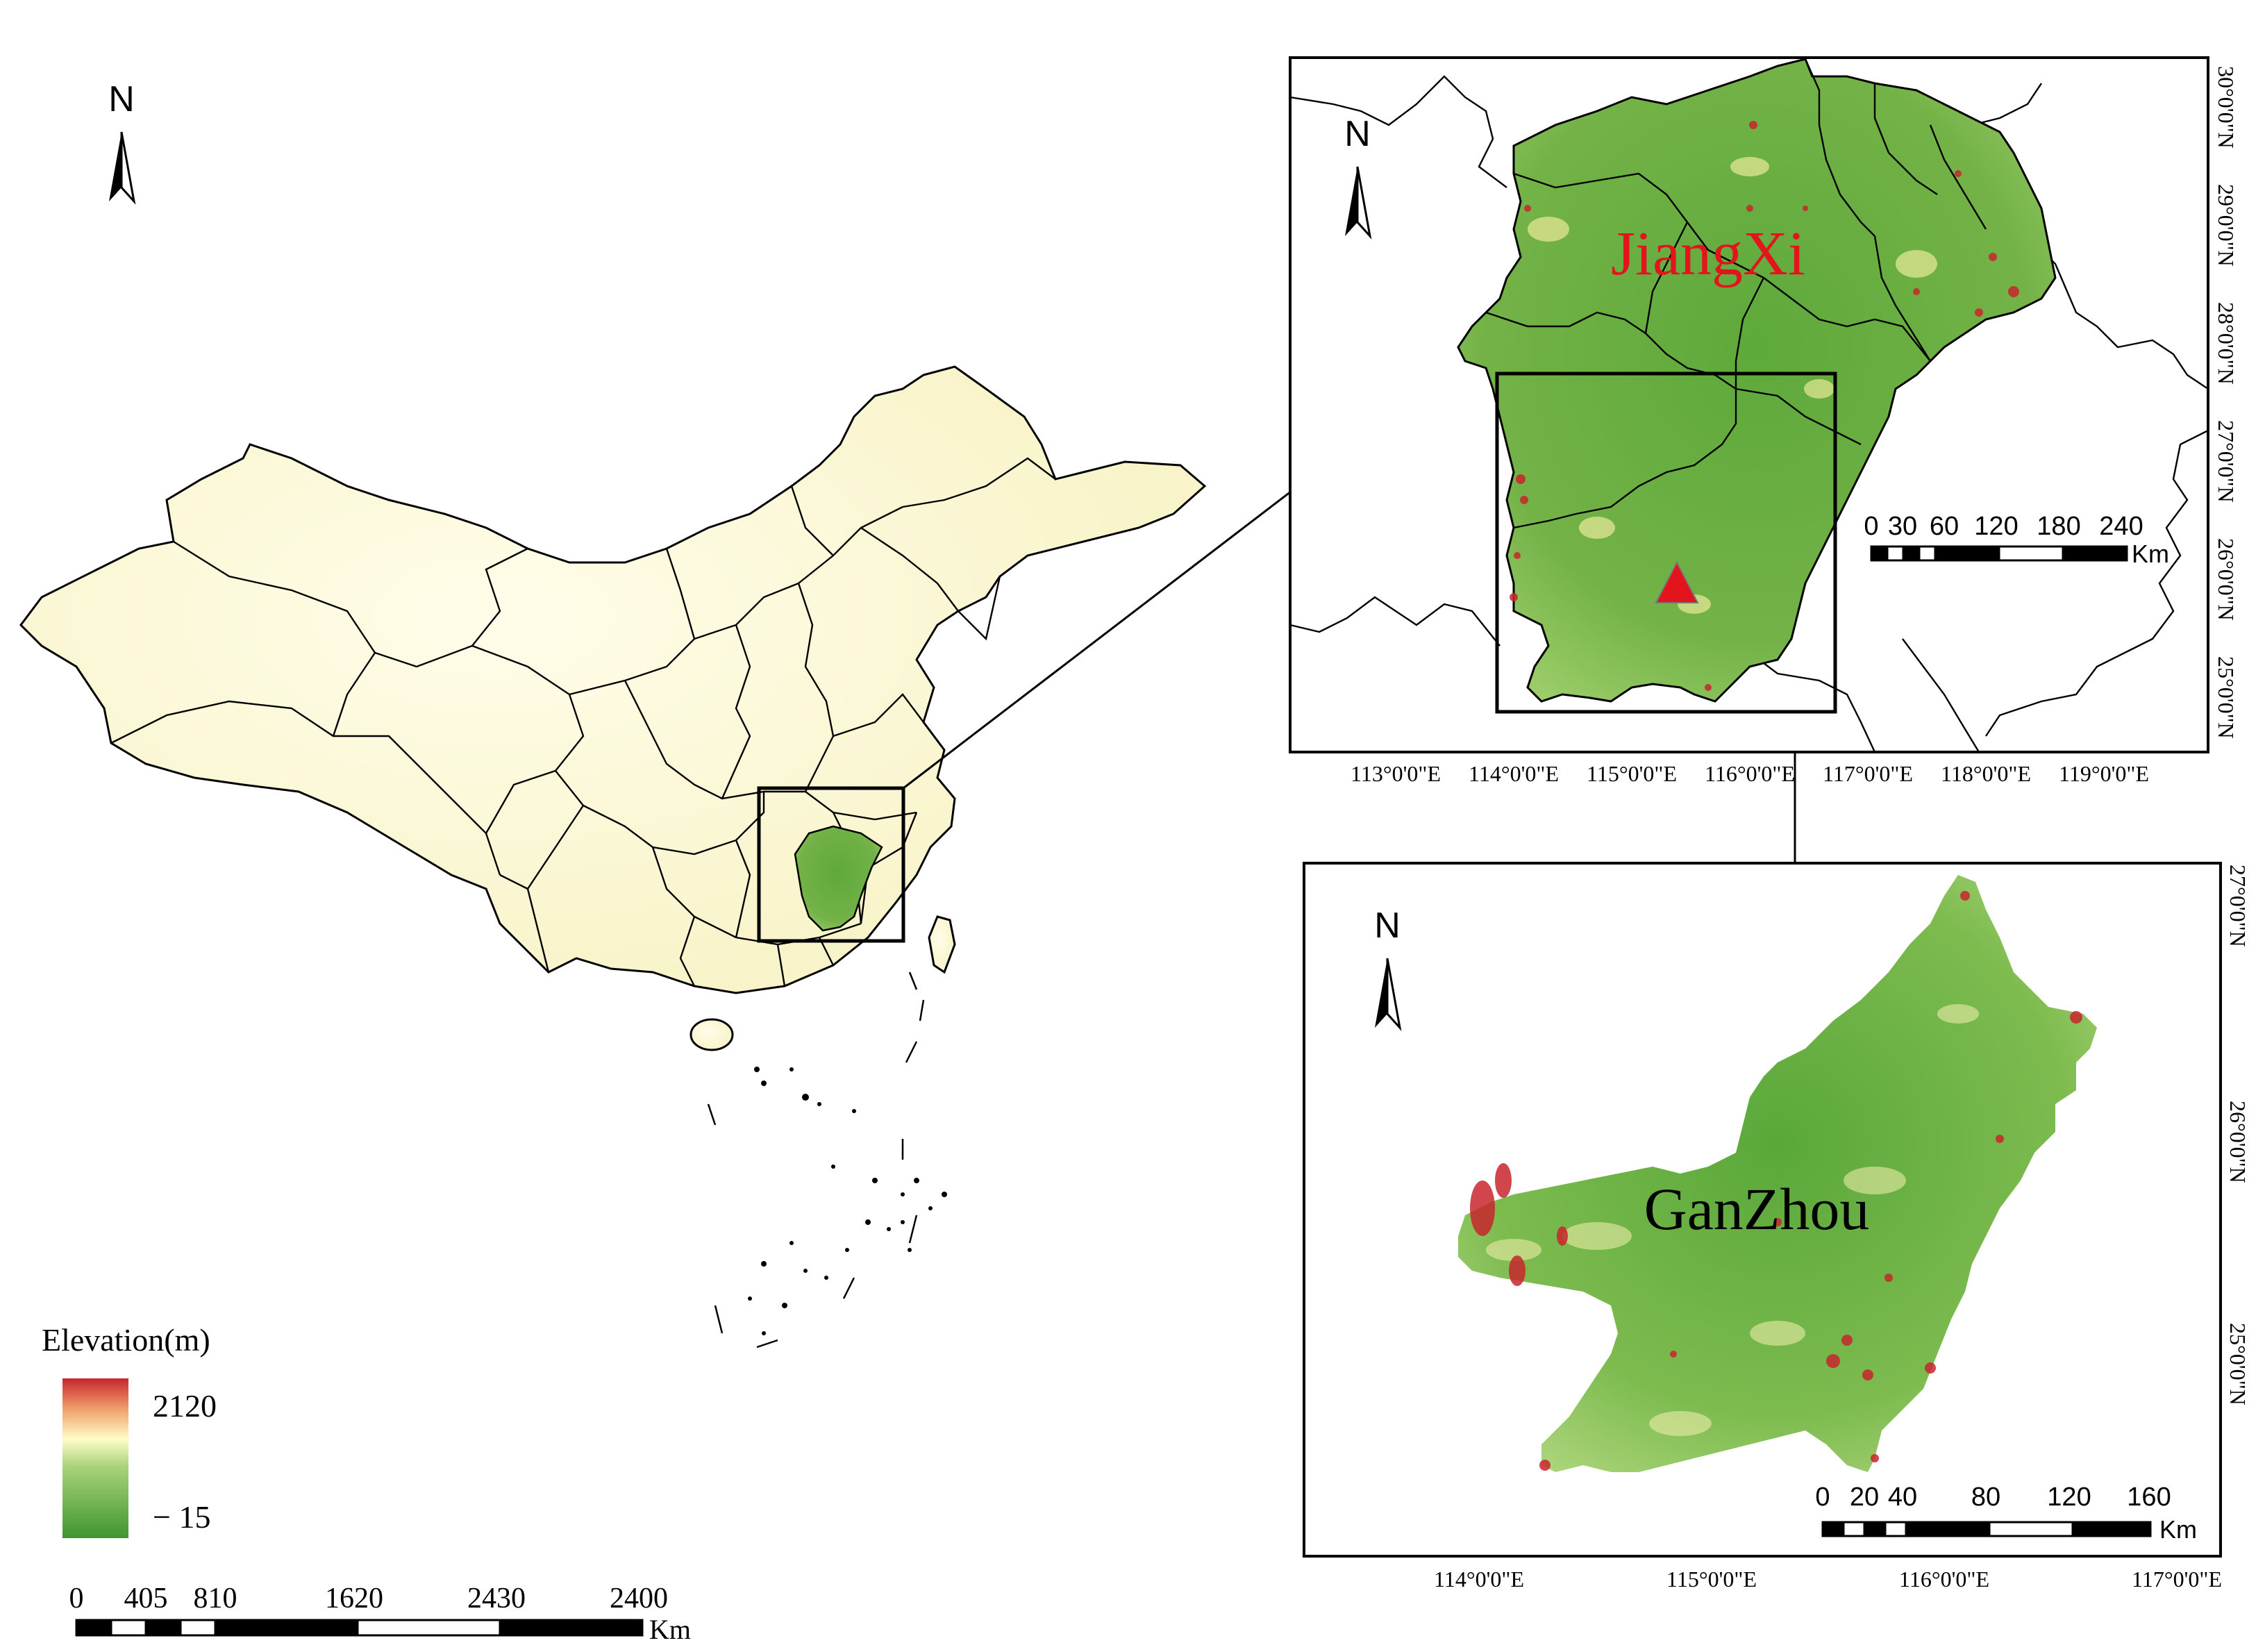 The width and height of the screenshot is (2265, 1652). Describe the element at coordinates (1985, 1497) in the screenshot. I see `scalebar-label: 80` at that location.